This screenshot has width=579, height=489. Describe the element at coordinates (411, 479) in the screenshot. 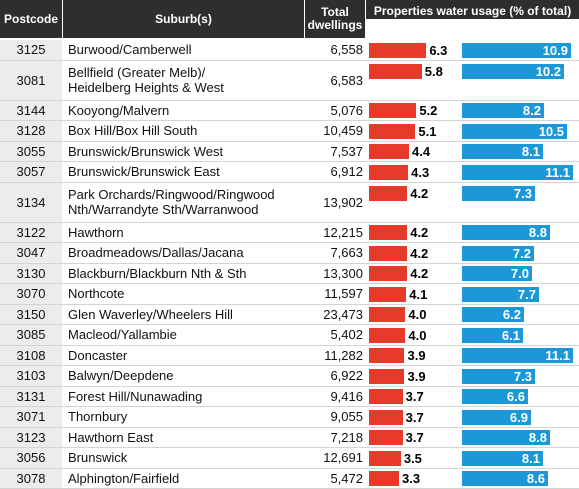

I see `no-water-label: 3.3` at that location.